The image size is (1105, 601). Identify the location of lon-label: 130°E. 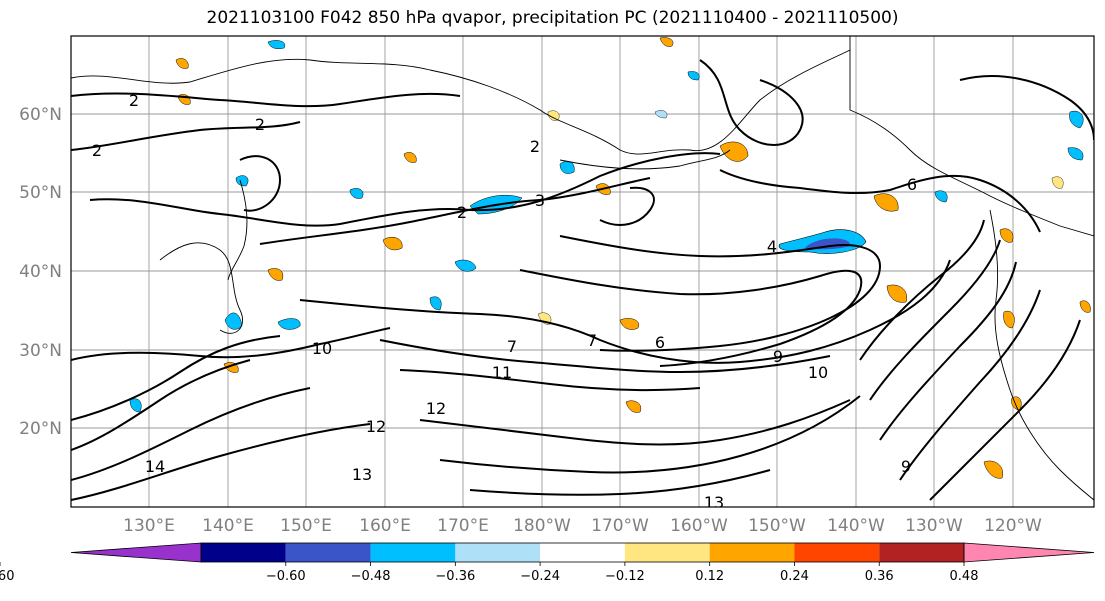
(149, 526).